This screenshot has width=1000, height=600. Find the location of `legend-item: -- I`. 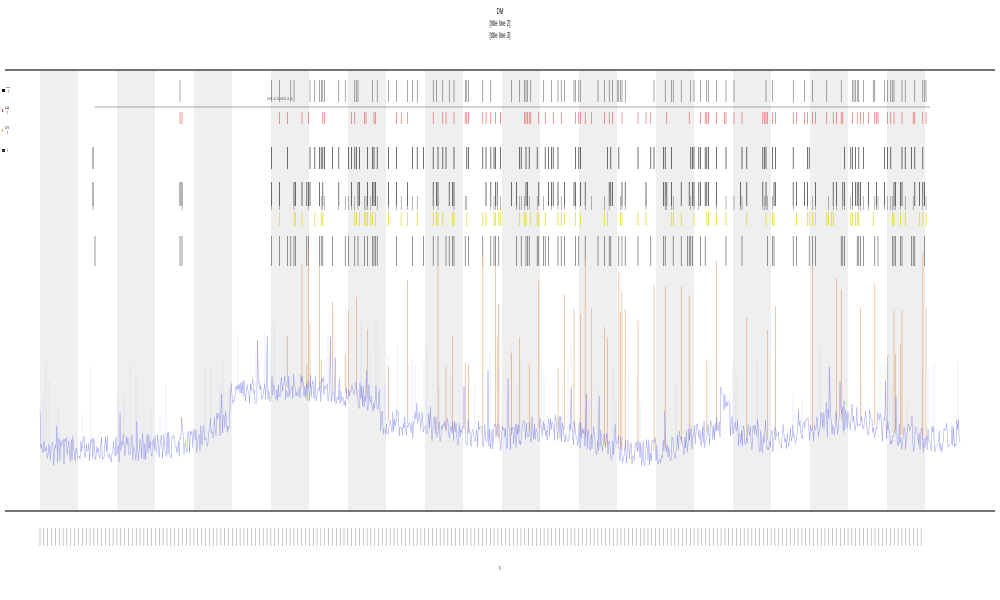

legend-item: -- I is located at coordinates (7, 90).